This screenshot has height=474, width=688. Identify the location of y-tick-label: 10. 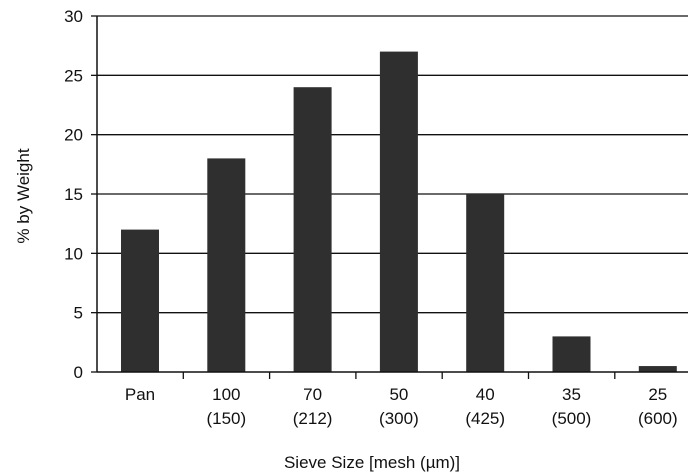
(73, 253).